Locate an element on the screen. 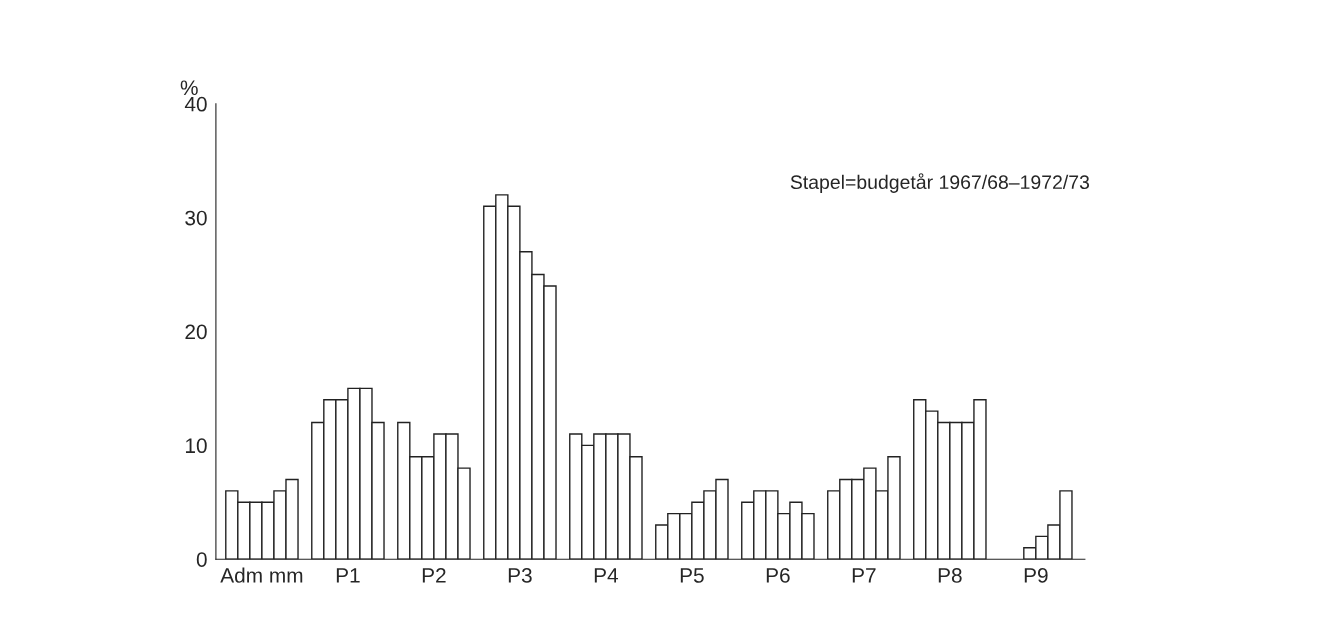 The height and width of the screenshot is (629, 1341). y-tick-label: 30 is located at coordinates (196, 218).